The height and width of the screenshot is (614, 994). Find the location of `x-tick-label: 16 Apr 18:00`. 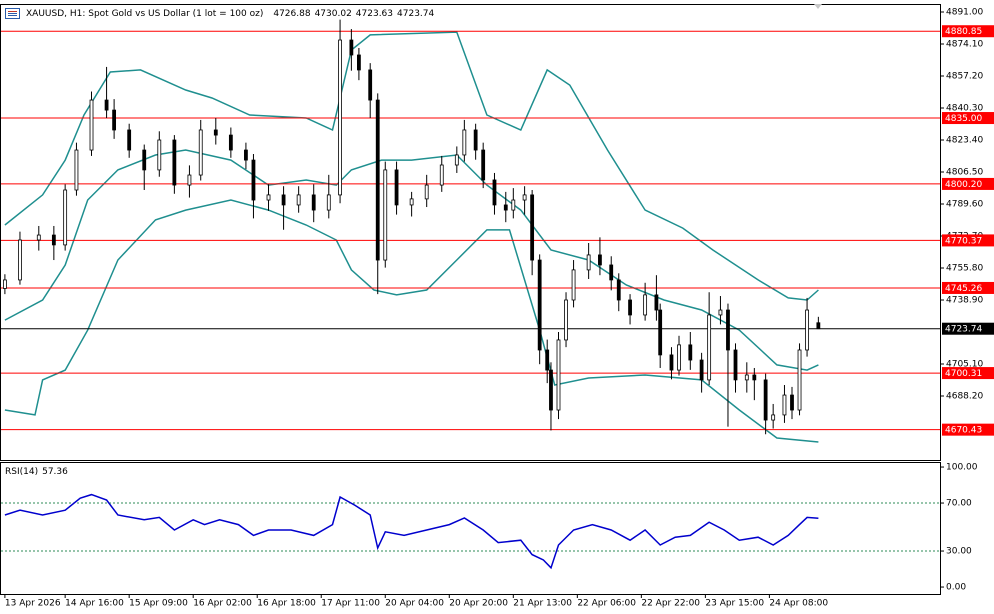

x-tick-label: 16 Apr 18:00 is located at coordinates (286, 604).